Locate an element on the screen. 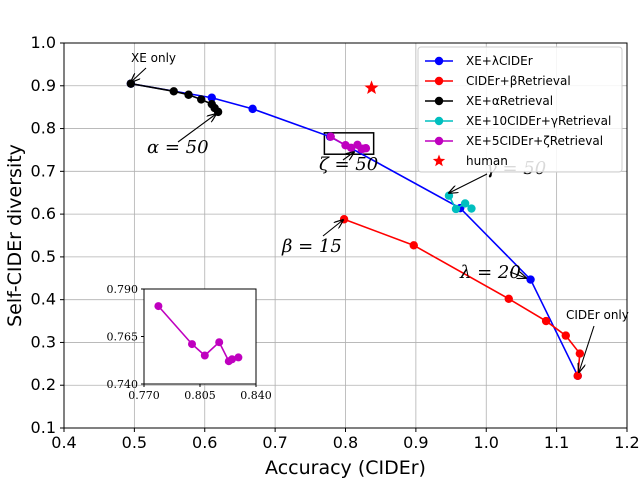 This screenshot has width=640, height=480. annotation-label-5: λ = 20 is located at coordinates (490, 272).